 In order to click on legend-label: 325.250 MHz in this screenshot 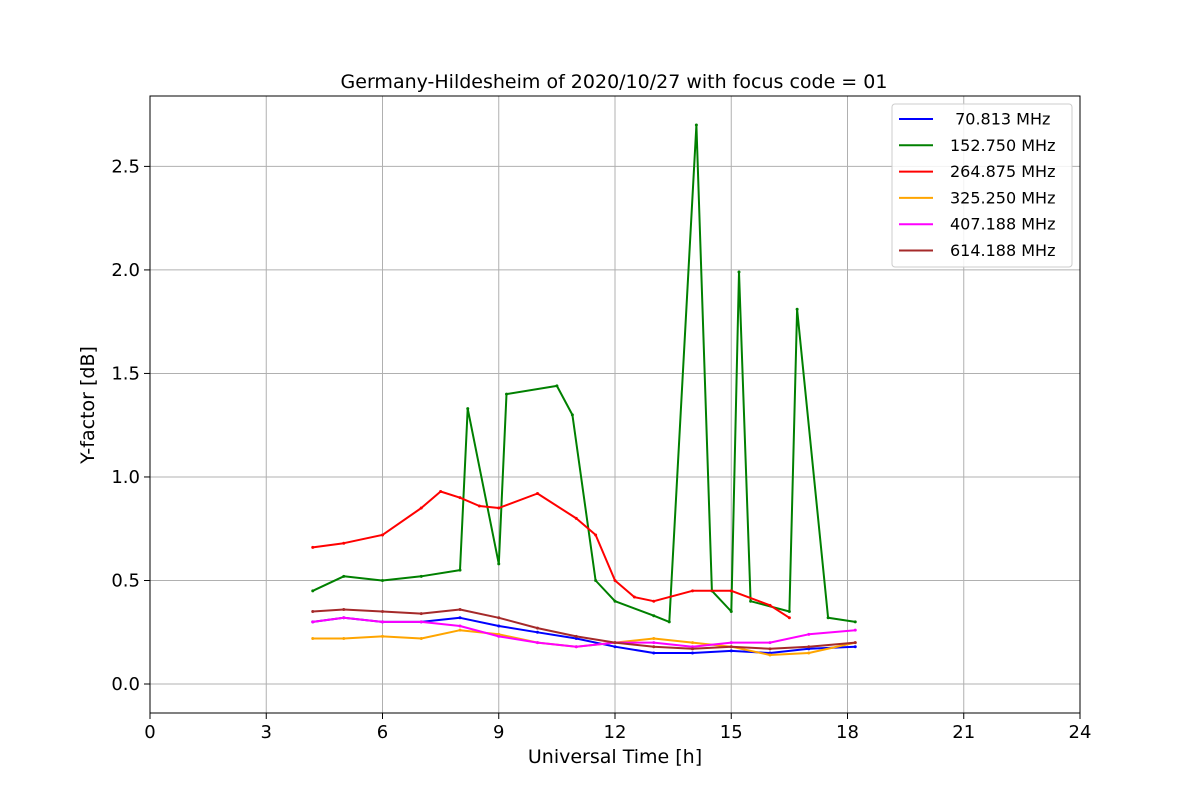, I will do `click(1002, 197)`.